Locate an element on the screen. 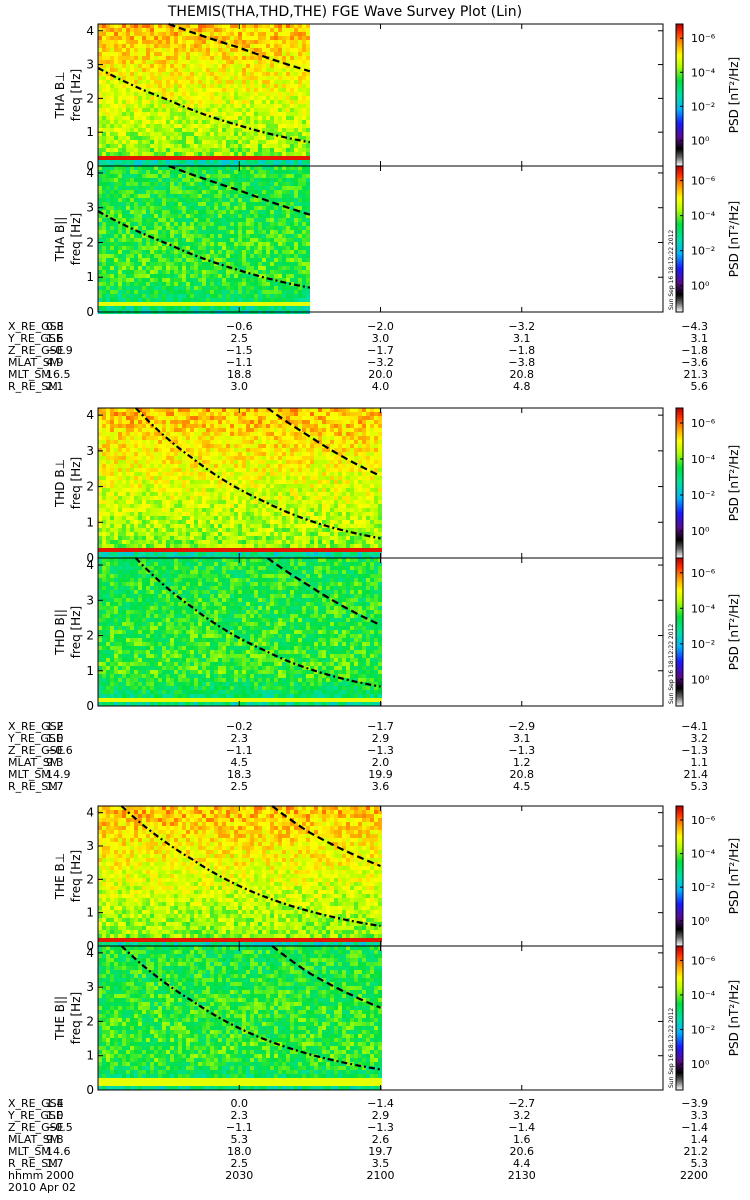 The width and height of the screenshot is (750, 1200). ephemeris-value: 3.6 is located at coordinates (380, 786).